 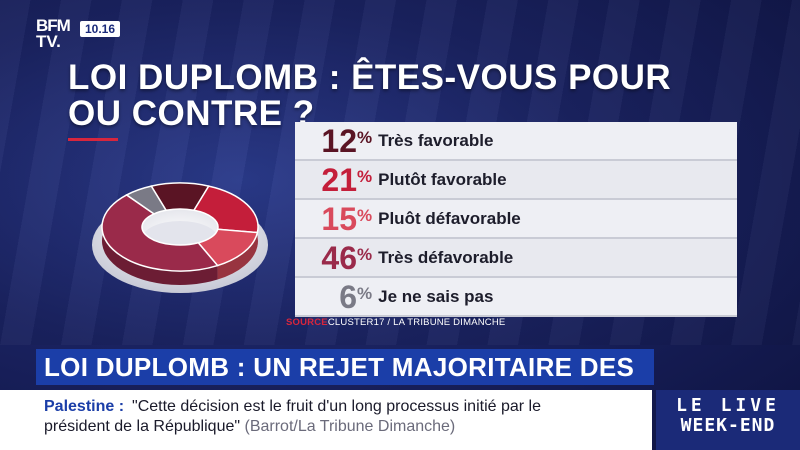 I want to click on percent-value: 12, so click(x=339, y=140).